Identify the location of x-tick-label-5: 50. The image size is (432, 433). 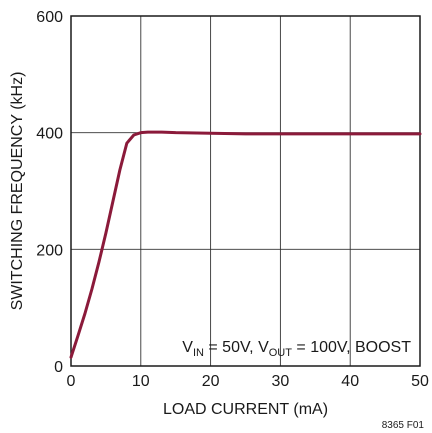
(420, 381).